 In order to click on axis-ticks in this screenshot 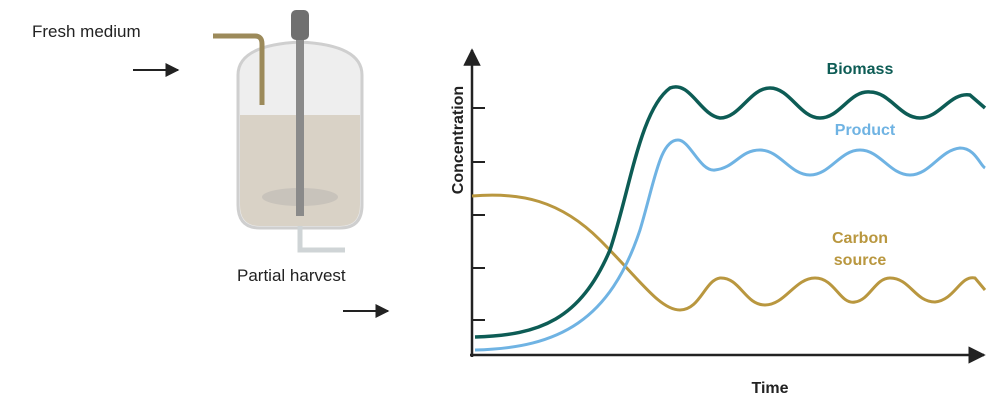, I will do `click(478, 214)`.